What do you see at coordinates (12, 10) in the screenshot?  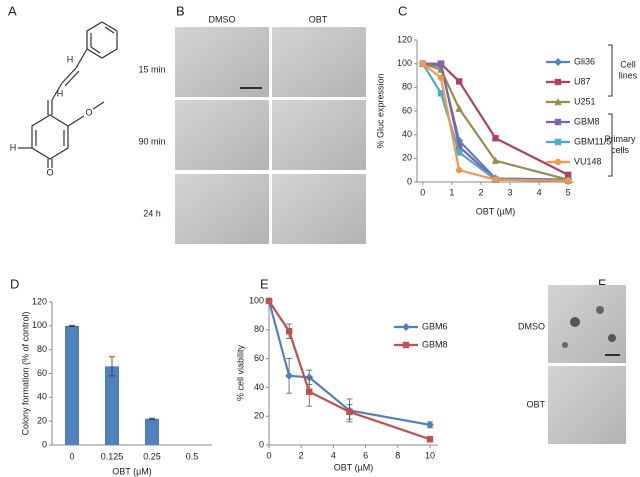 I see `panel-letter: A` at bounding box center [12, 10].